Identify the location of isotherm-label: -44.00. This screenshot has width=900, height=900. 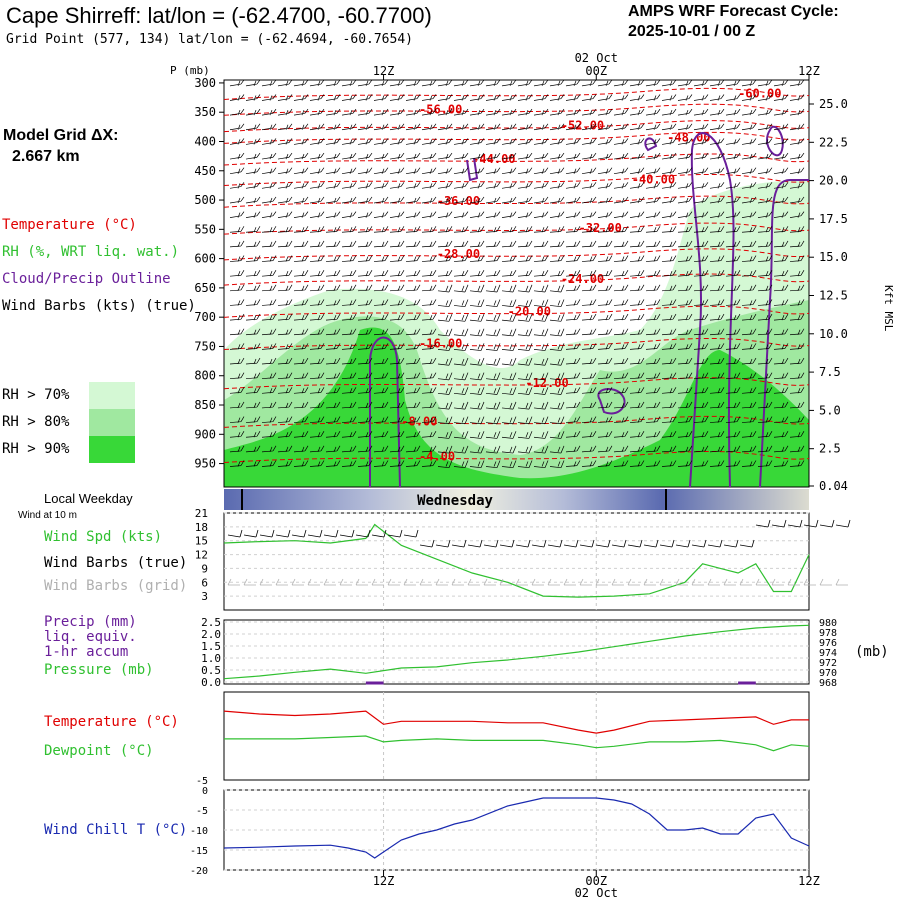
(493, 159).